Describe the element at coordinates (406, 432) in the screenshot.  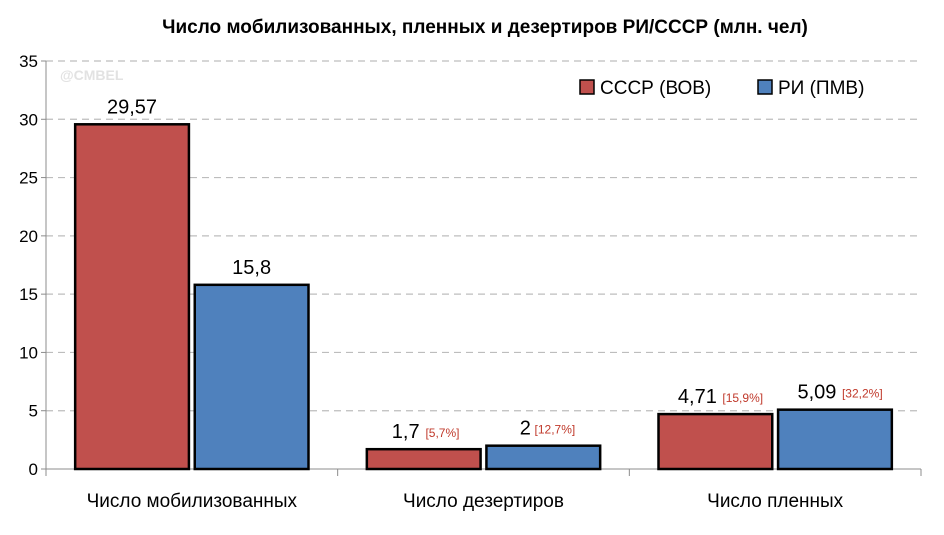
I see `value-label: 1,7` at that location.